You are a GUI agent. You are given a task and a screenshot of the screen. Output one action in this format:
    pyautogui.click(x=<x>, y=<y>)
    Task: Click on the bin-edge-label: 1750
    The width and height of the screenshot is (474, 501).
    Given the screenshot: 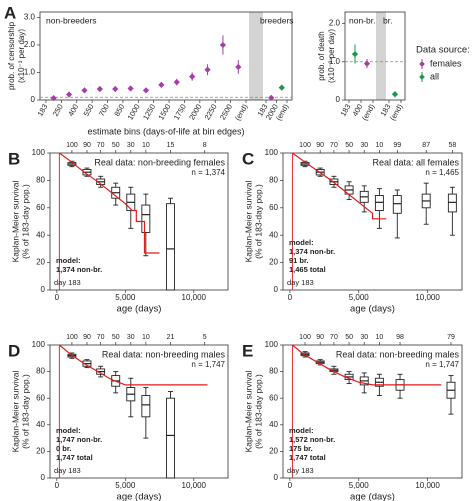 What is the action you would take?
    pyautogui.click(x=180, y=111)
    